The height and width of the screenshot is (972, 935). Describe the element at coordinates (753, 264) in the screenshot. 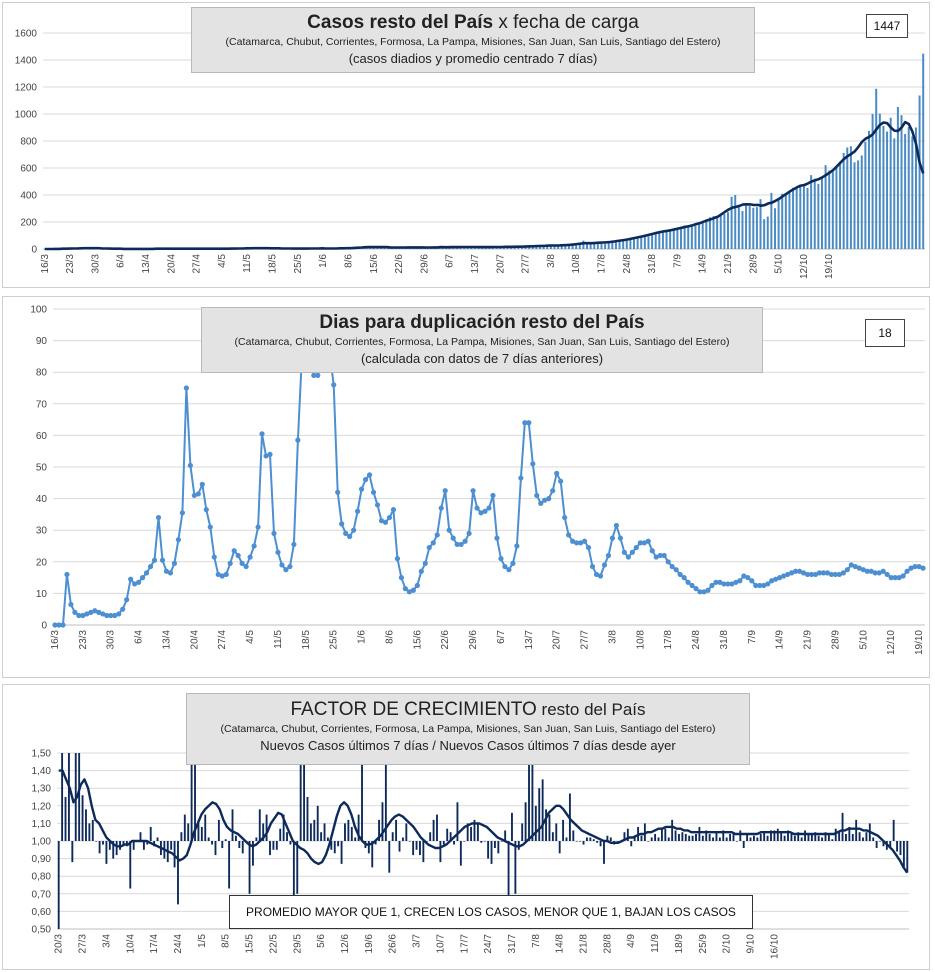

I see `x-tick-label: 28/9` at that location.